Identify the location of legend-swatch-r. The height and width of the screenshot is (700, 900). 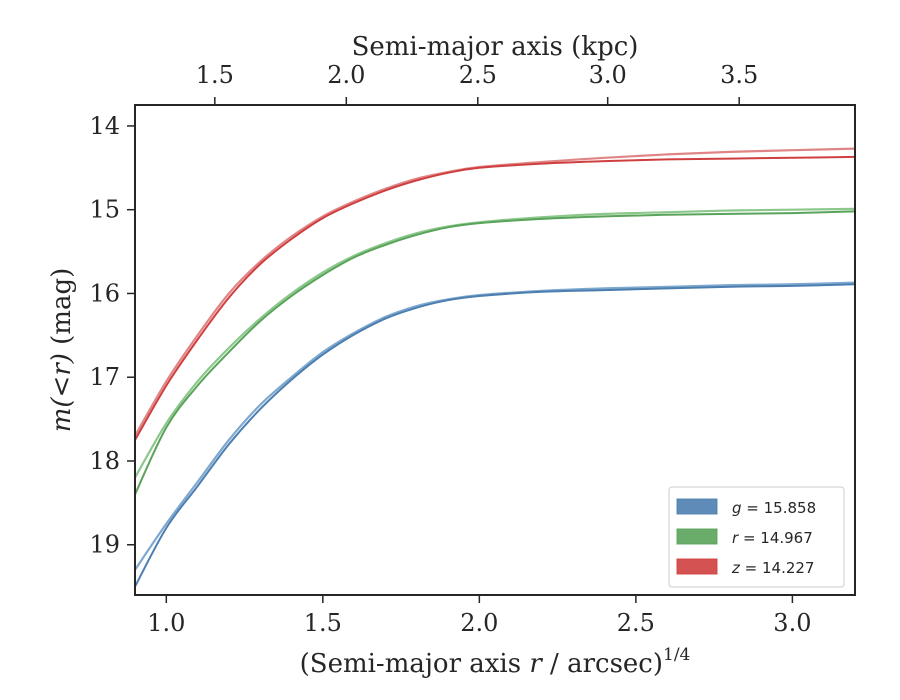
(697, 536).